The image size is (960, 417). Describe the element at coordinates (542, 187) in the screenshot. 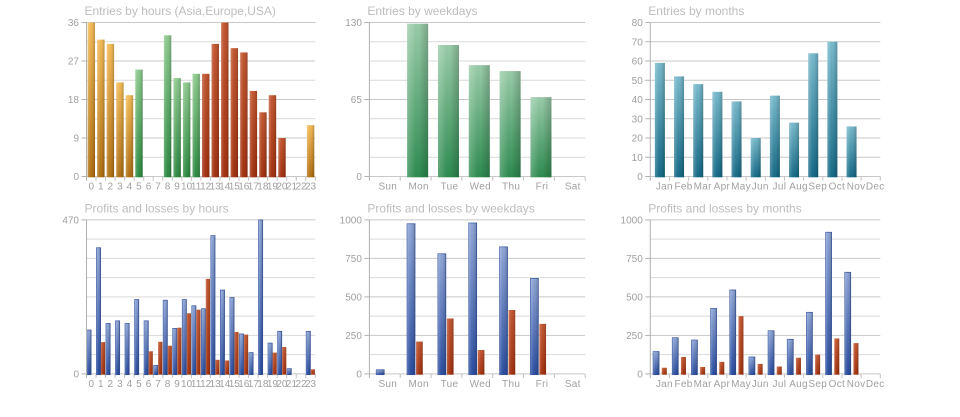

I see `svg-text: Fri` at that location.